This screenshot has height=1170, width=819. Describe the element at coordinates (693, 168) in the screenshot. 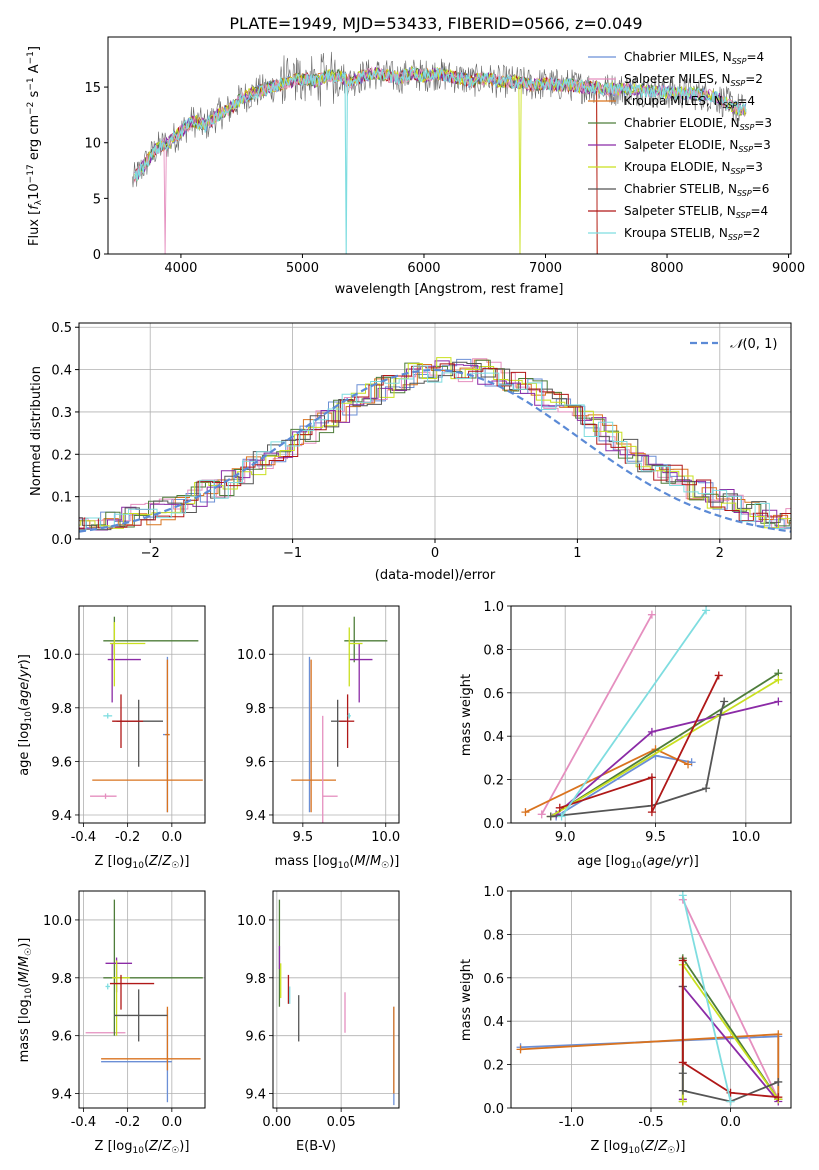

I see `legend-label: Kroupa ELODIE, NSSP=3` at that location.